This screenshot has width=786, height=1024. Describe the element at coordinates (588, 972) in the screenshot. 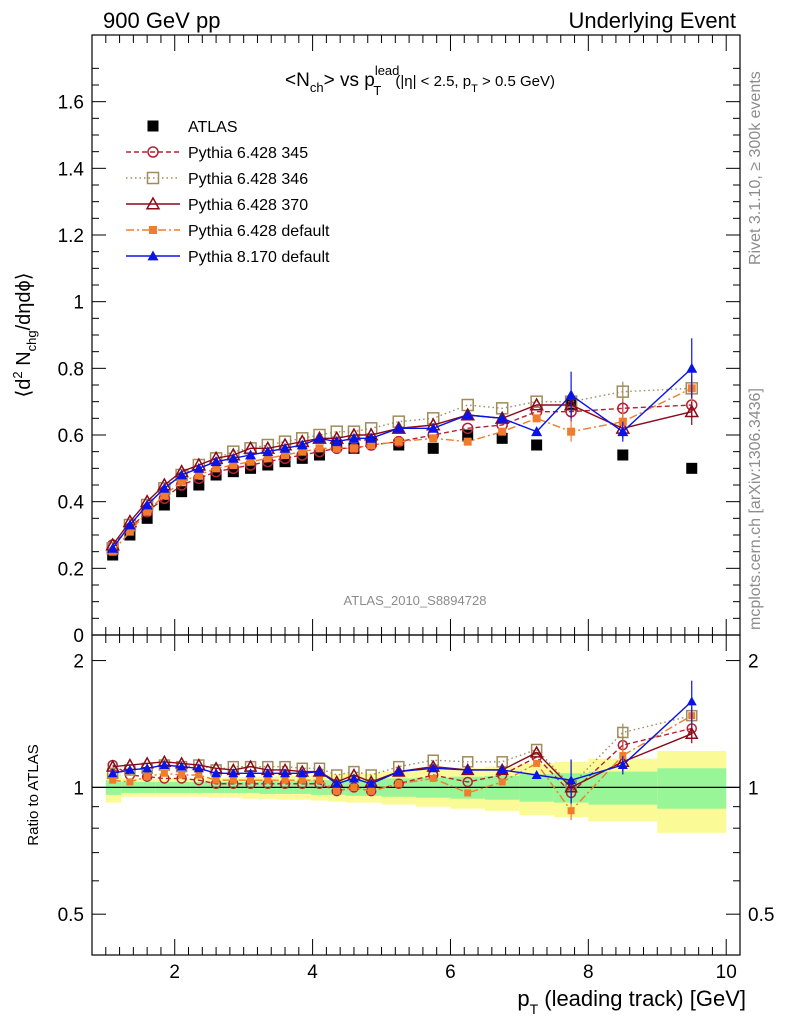

I see `x-tick-label: 8` at that location.